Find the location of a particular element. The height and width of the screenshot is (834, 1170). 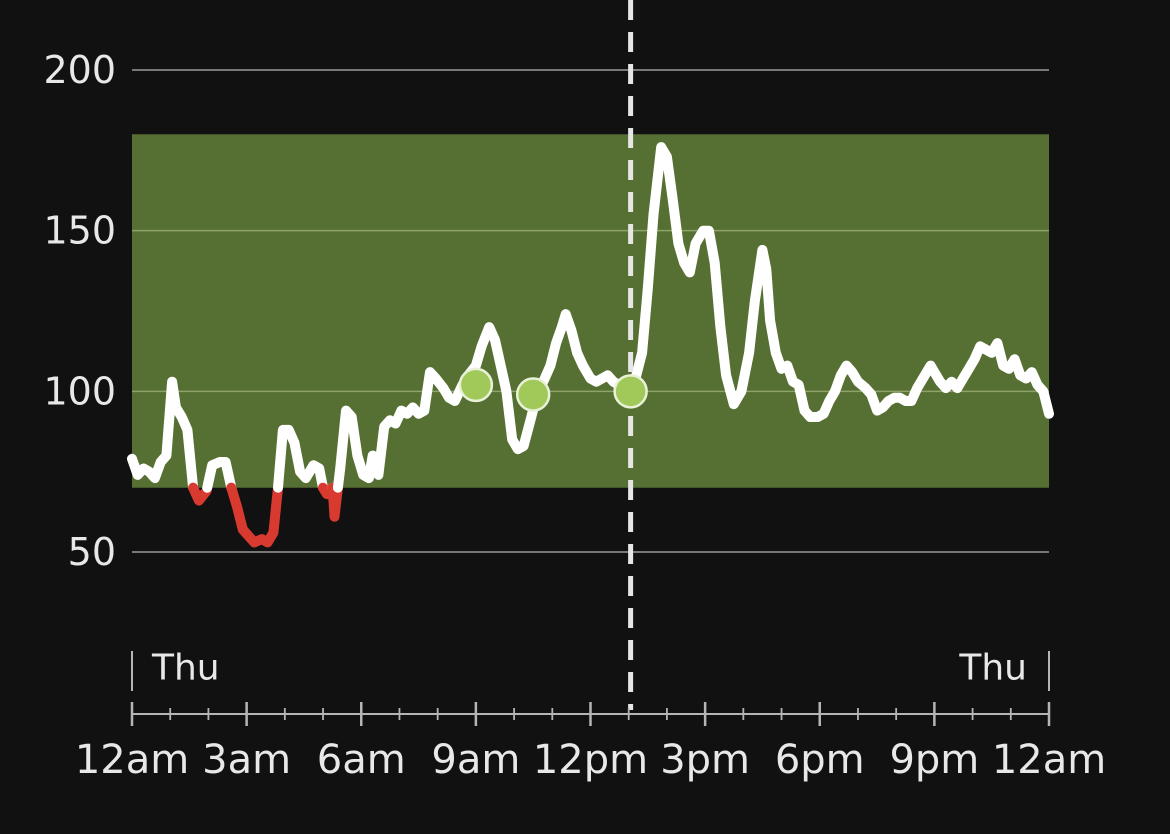

x-tick-label-4: 12pm is located at coordinates (590, 760).